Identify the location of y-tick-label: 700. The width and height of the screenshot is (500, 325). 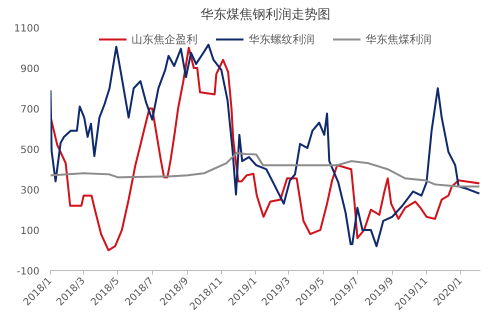
(30, 110).